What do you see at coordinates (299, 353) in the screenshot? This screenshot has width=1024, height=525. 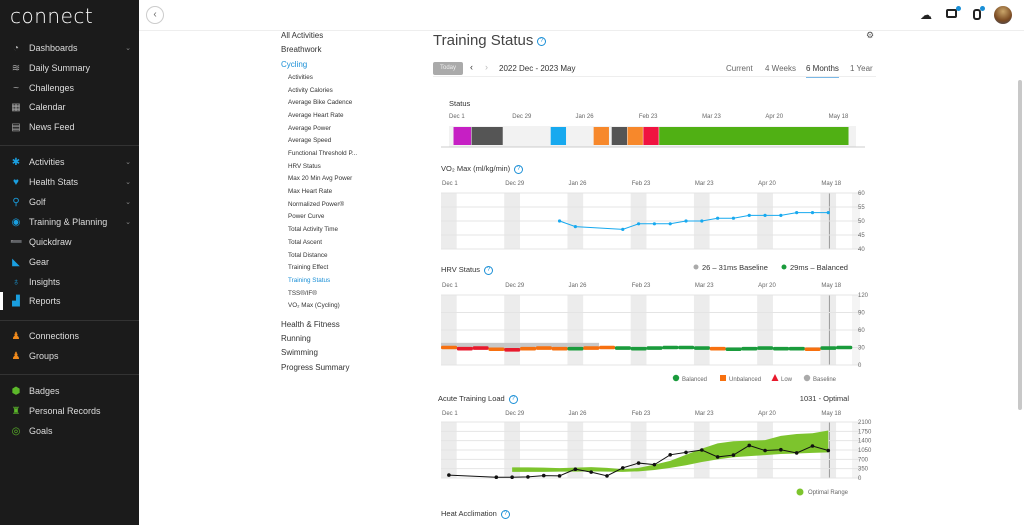 I see `report-category-swimming: Swimming` at bounding box center [299, 353].